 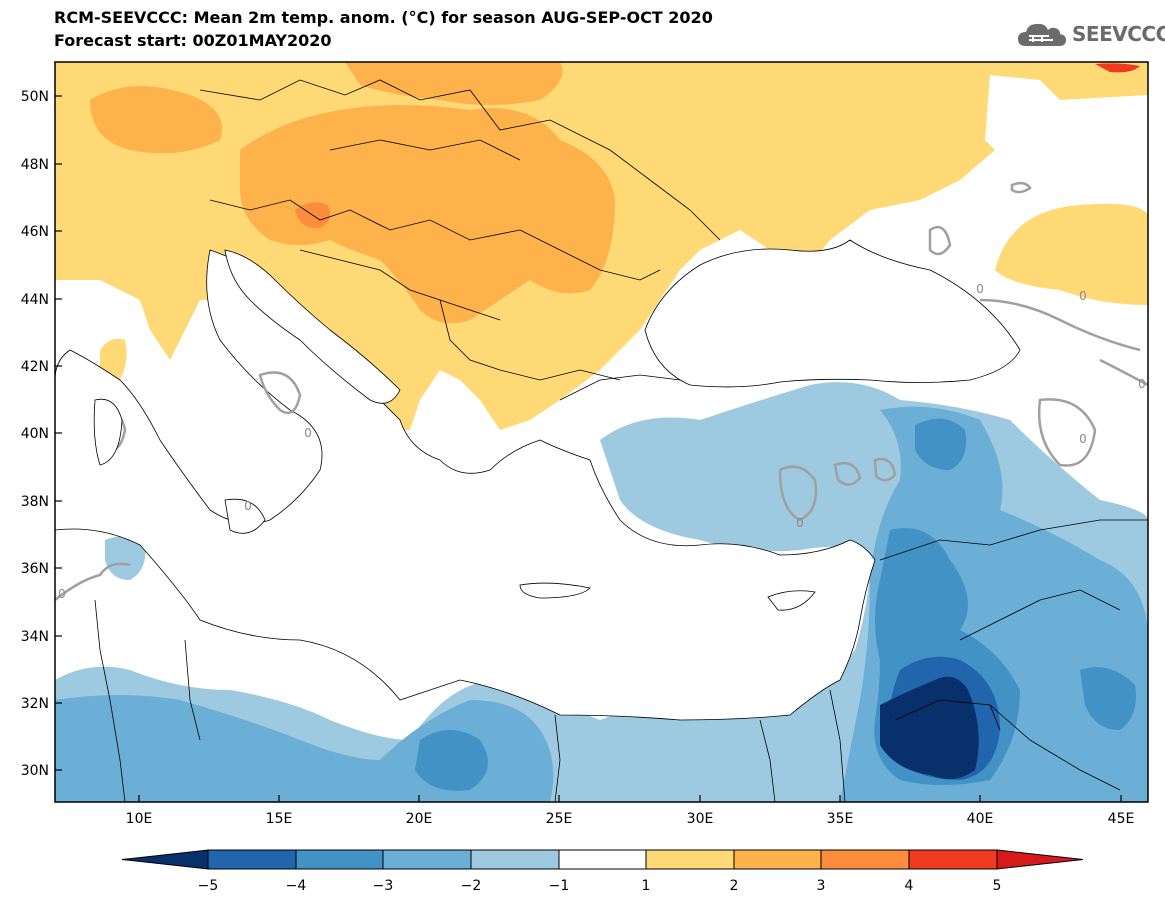 I want to click on colorbar-label: 1, so click(x=646, y=886).